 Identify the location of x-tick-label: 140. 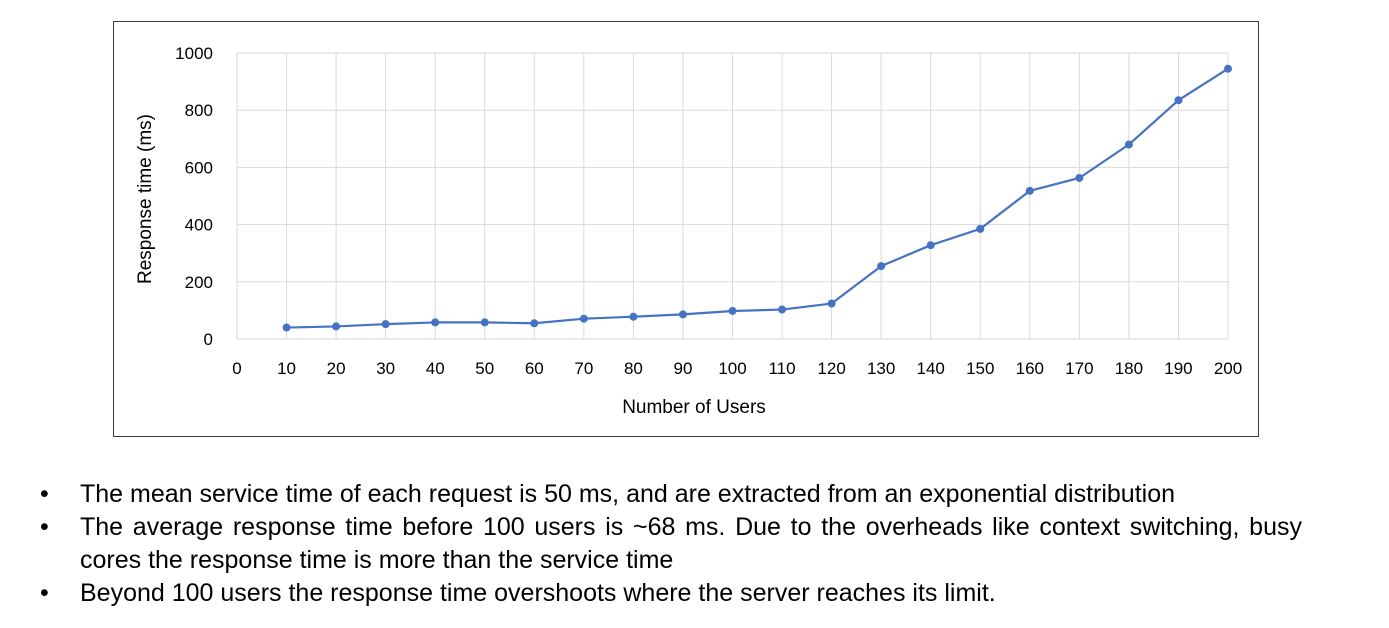
(931, 368).